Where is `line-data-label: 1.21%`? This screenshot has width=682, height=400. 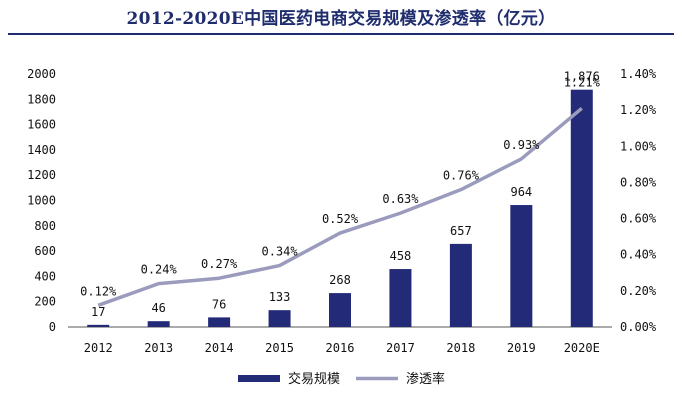 line-data-label: 1.21% is located at coordinates (582, 82).